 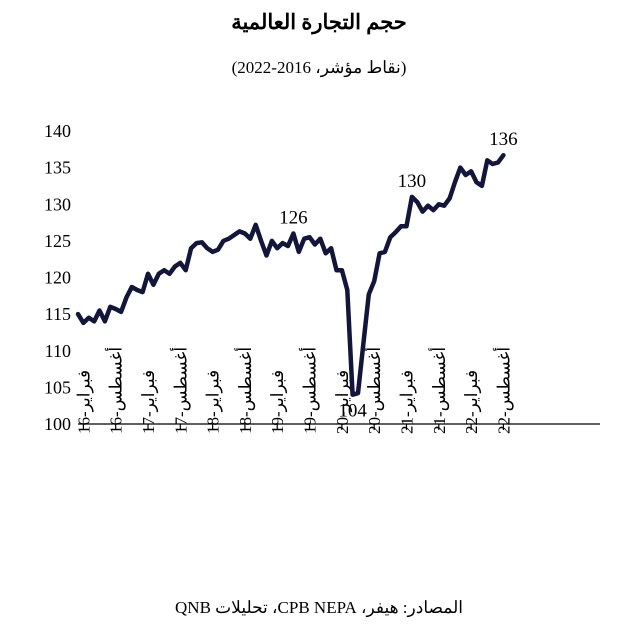 What do you see at coordinates (407, 402) in the screenshot?
I see `x-tick-label: فبراير-21` at bounding box center [407, 402].